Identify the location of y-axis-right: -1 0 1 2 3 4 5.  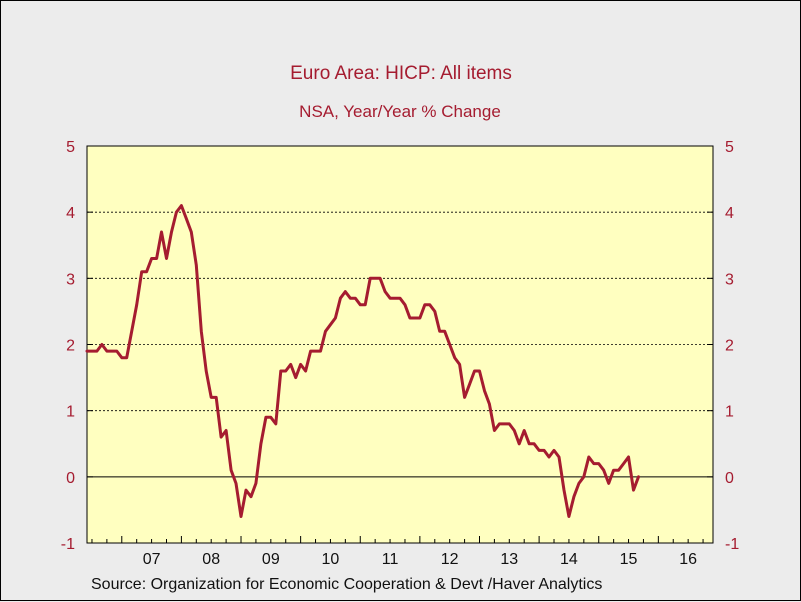
(723, 346).